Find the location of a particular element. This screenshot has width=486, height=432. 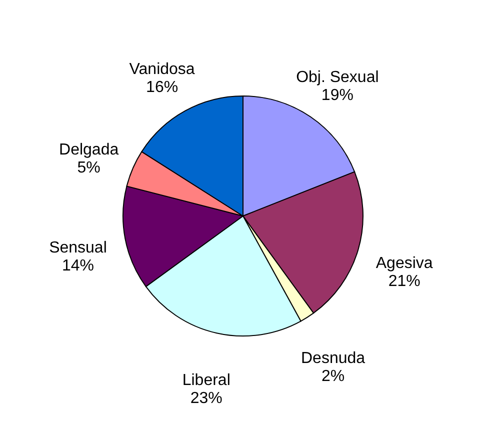

data-label: 21% is located at coordinates (404, 281).